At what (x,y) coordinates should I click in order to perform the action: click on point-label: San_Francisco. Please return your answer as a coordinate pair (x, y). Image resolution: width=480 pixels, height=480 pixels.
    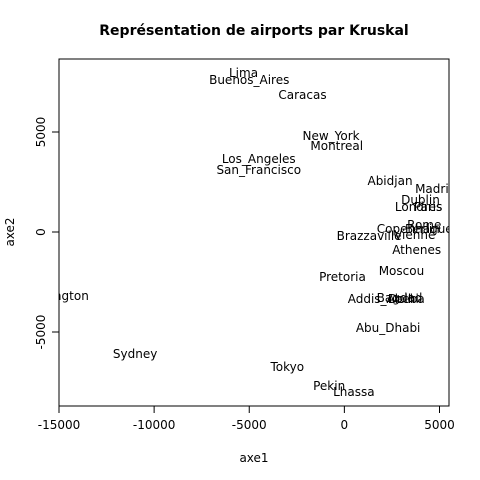
    Looking at the image, I should click on (258, 170).